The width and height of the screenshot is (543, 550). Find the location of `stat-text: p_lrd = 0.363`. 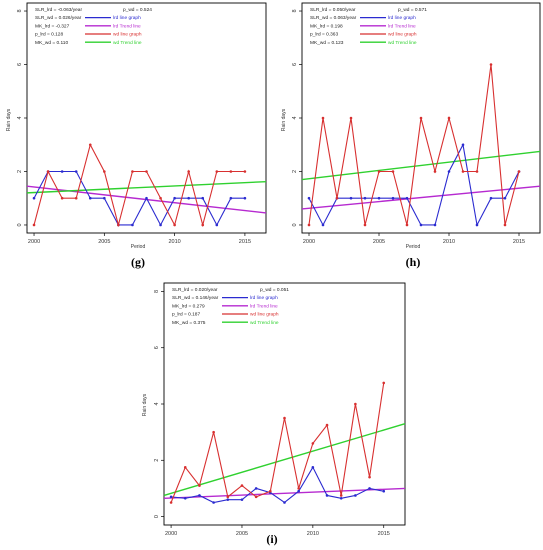

stat-text: p_lrd = 0.363 is located at coordinates (324, 35).